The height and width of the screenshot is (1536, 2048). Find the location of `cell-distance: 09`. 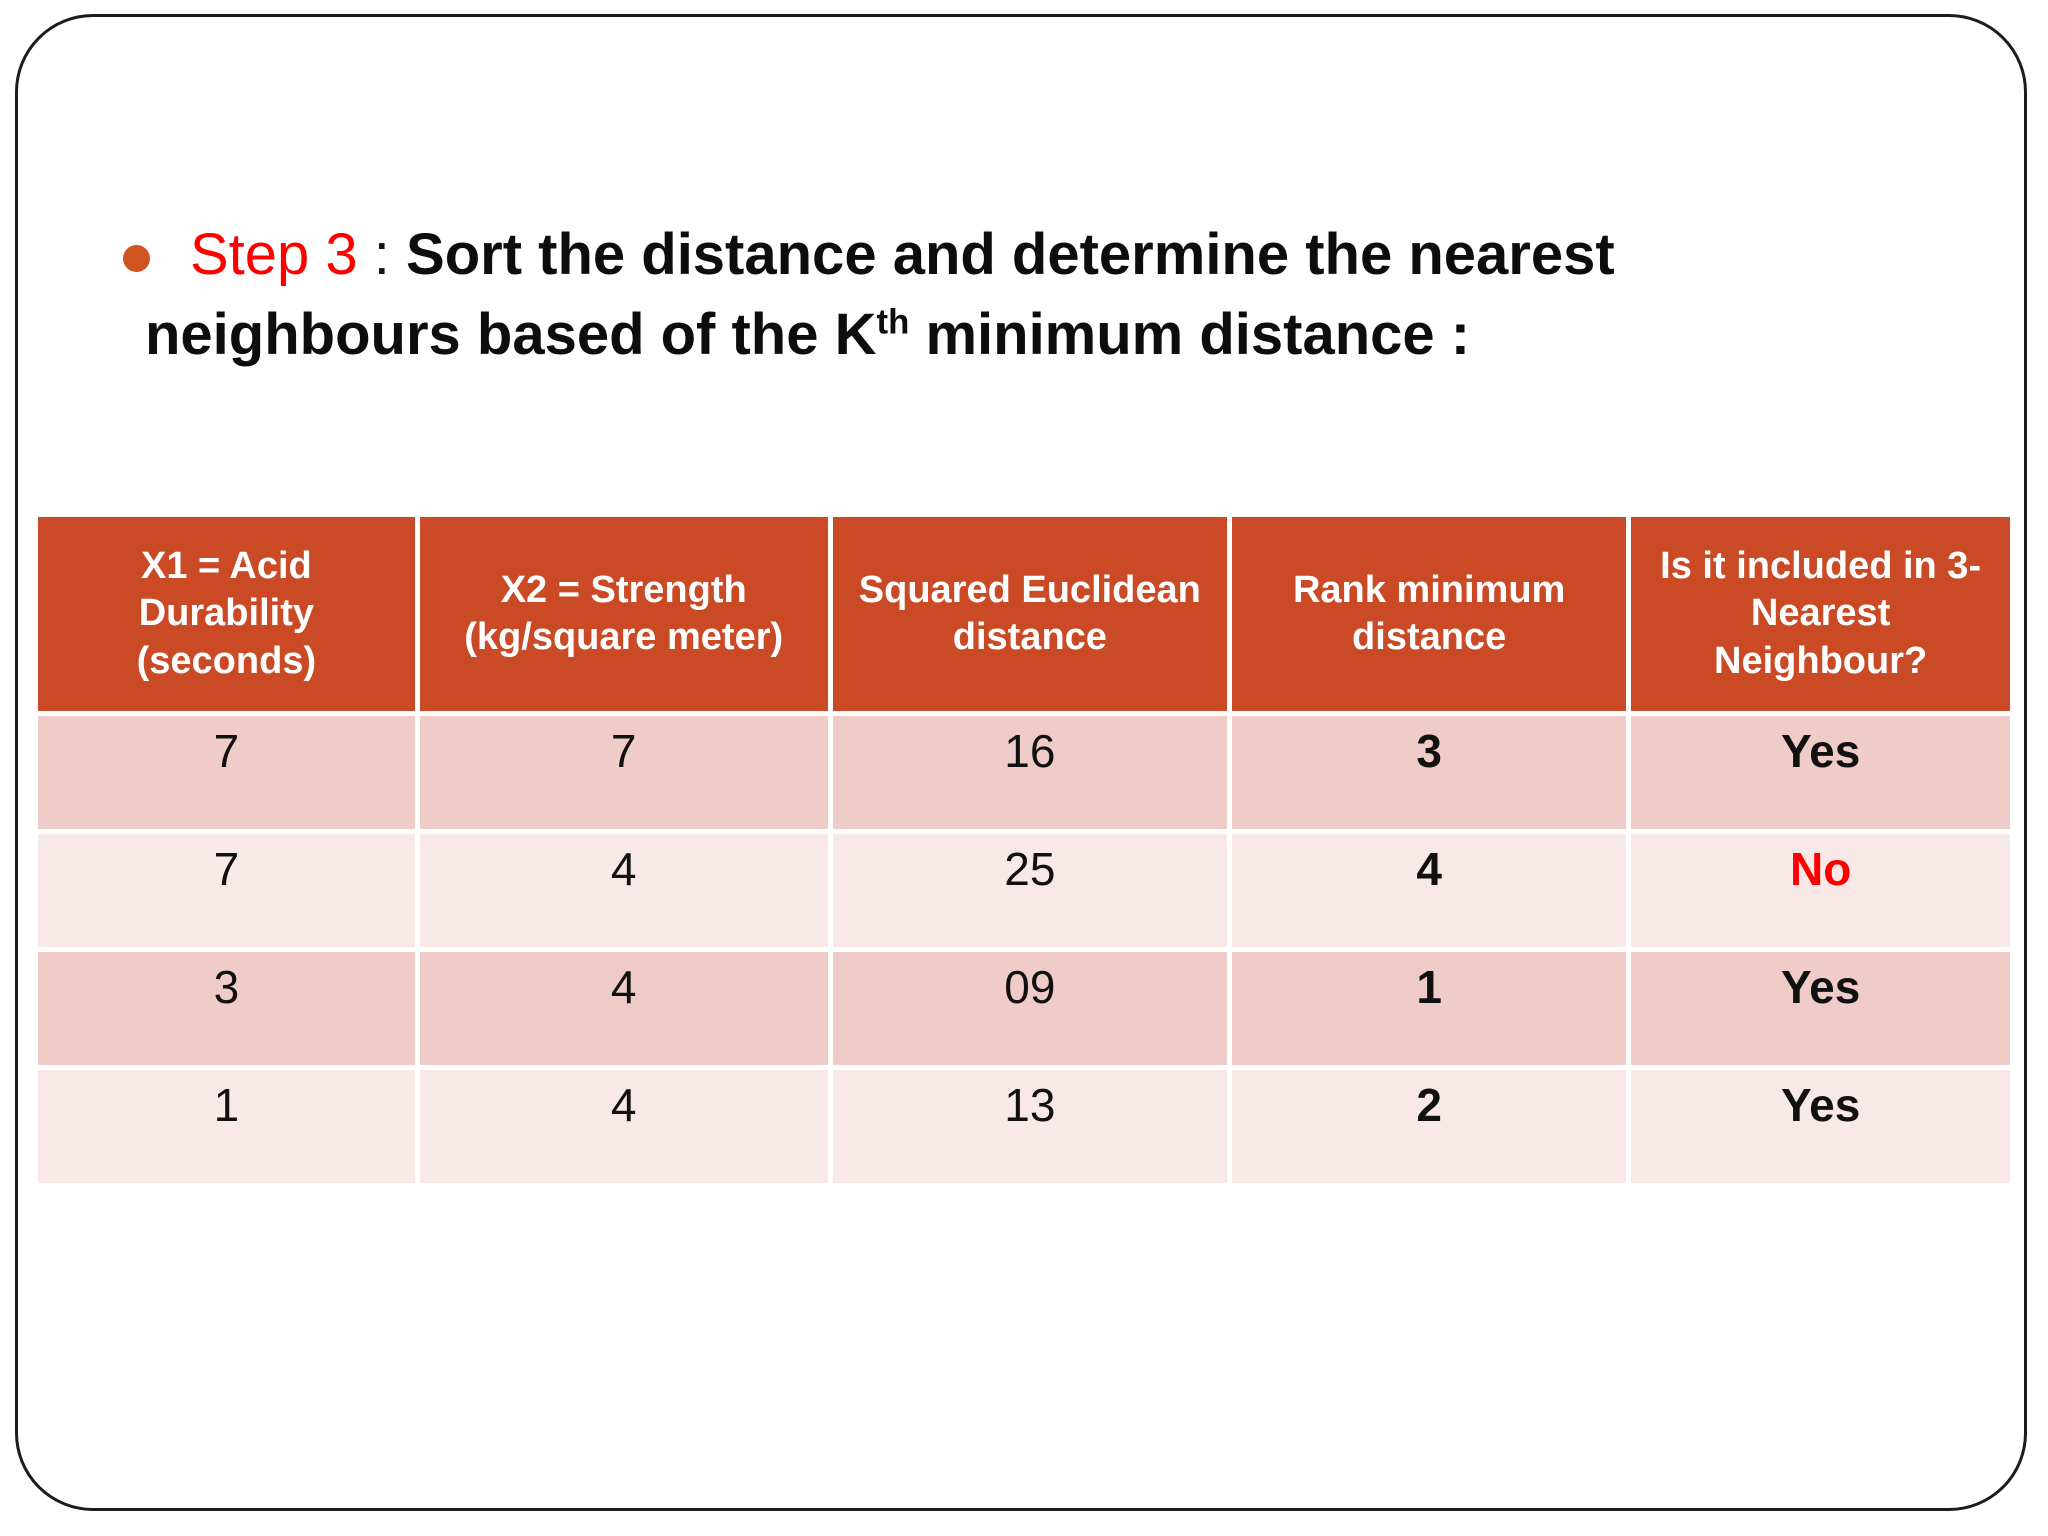

cell-distance: 09 is located at coordinates (1029, 1008).